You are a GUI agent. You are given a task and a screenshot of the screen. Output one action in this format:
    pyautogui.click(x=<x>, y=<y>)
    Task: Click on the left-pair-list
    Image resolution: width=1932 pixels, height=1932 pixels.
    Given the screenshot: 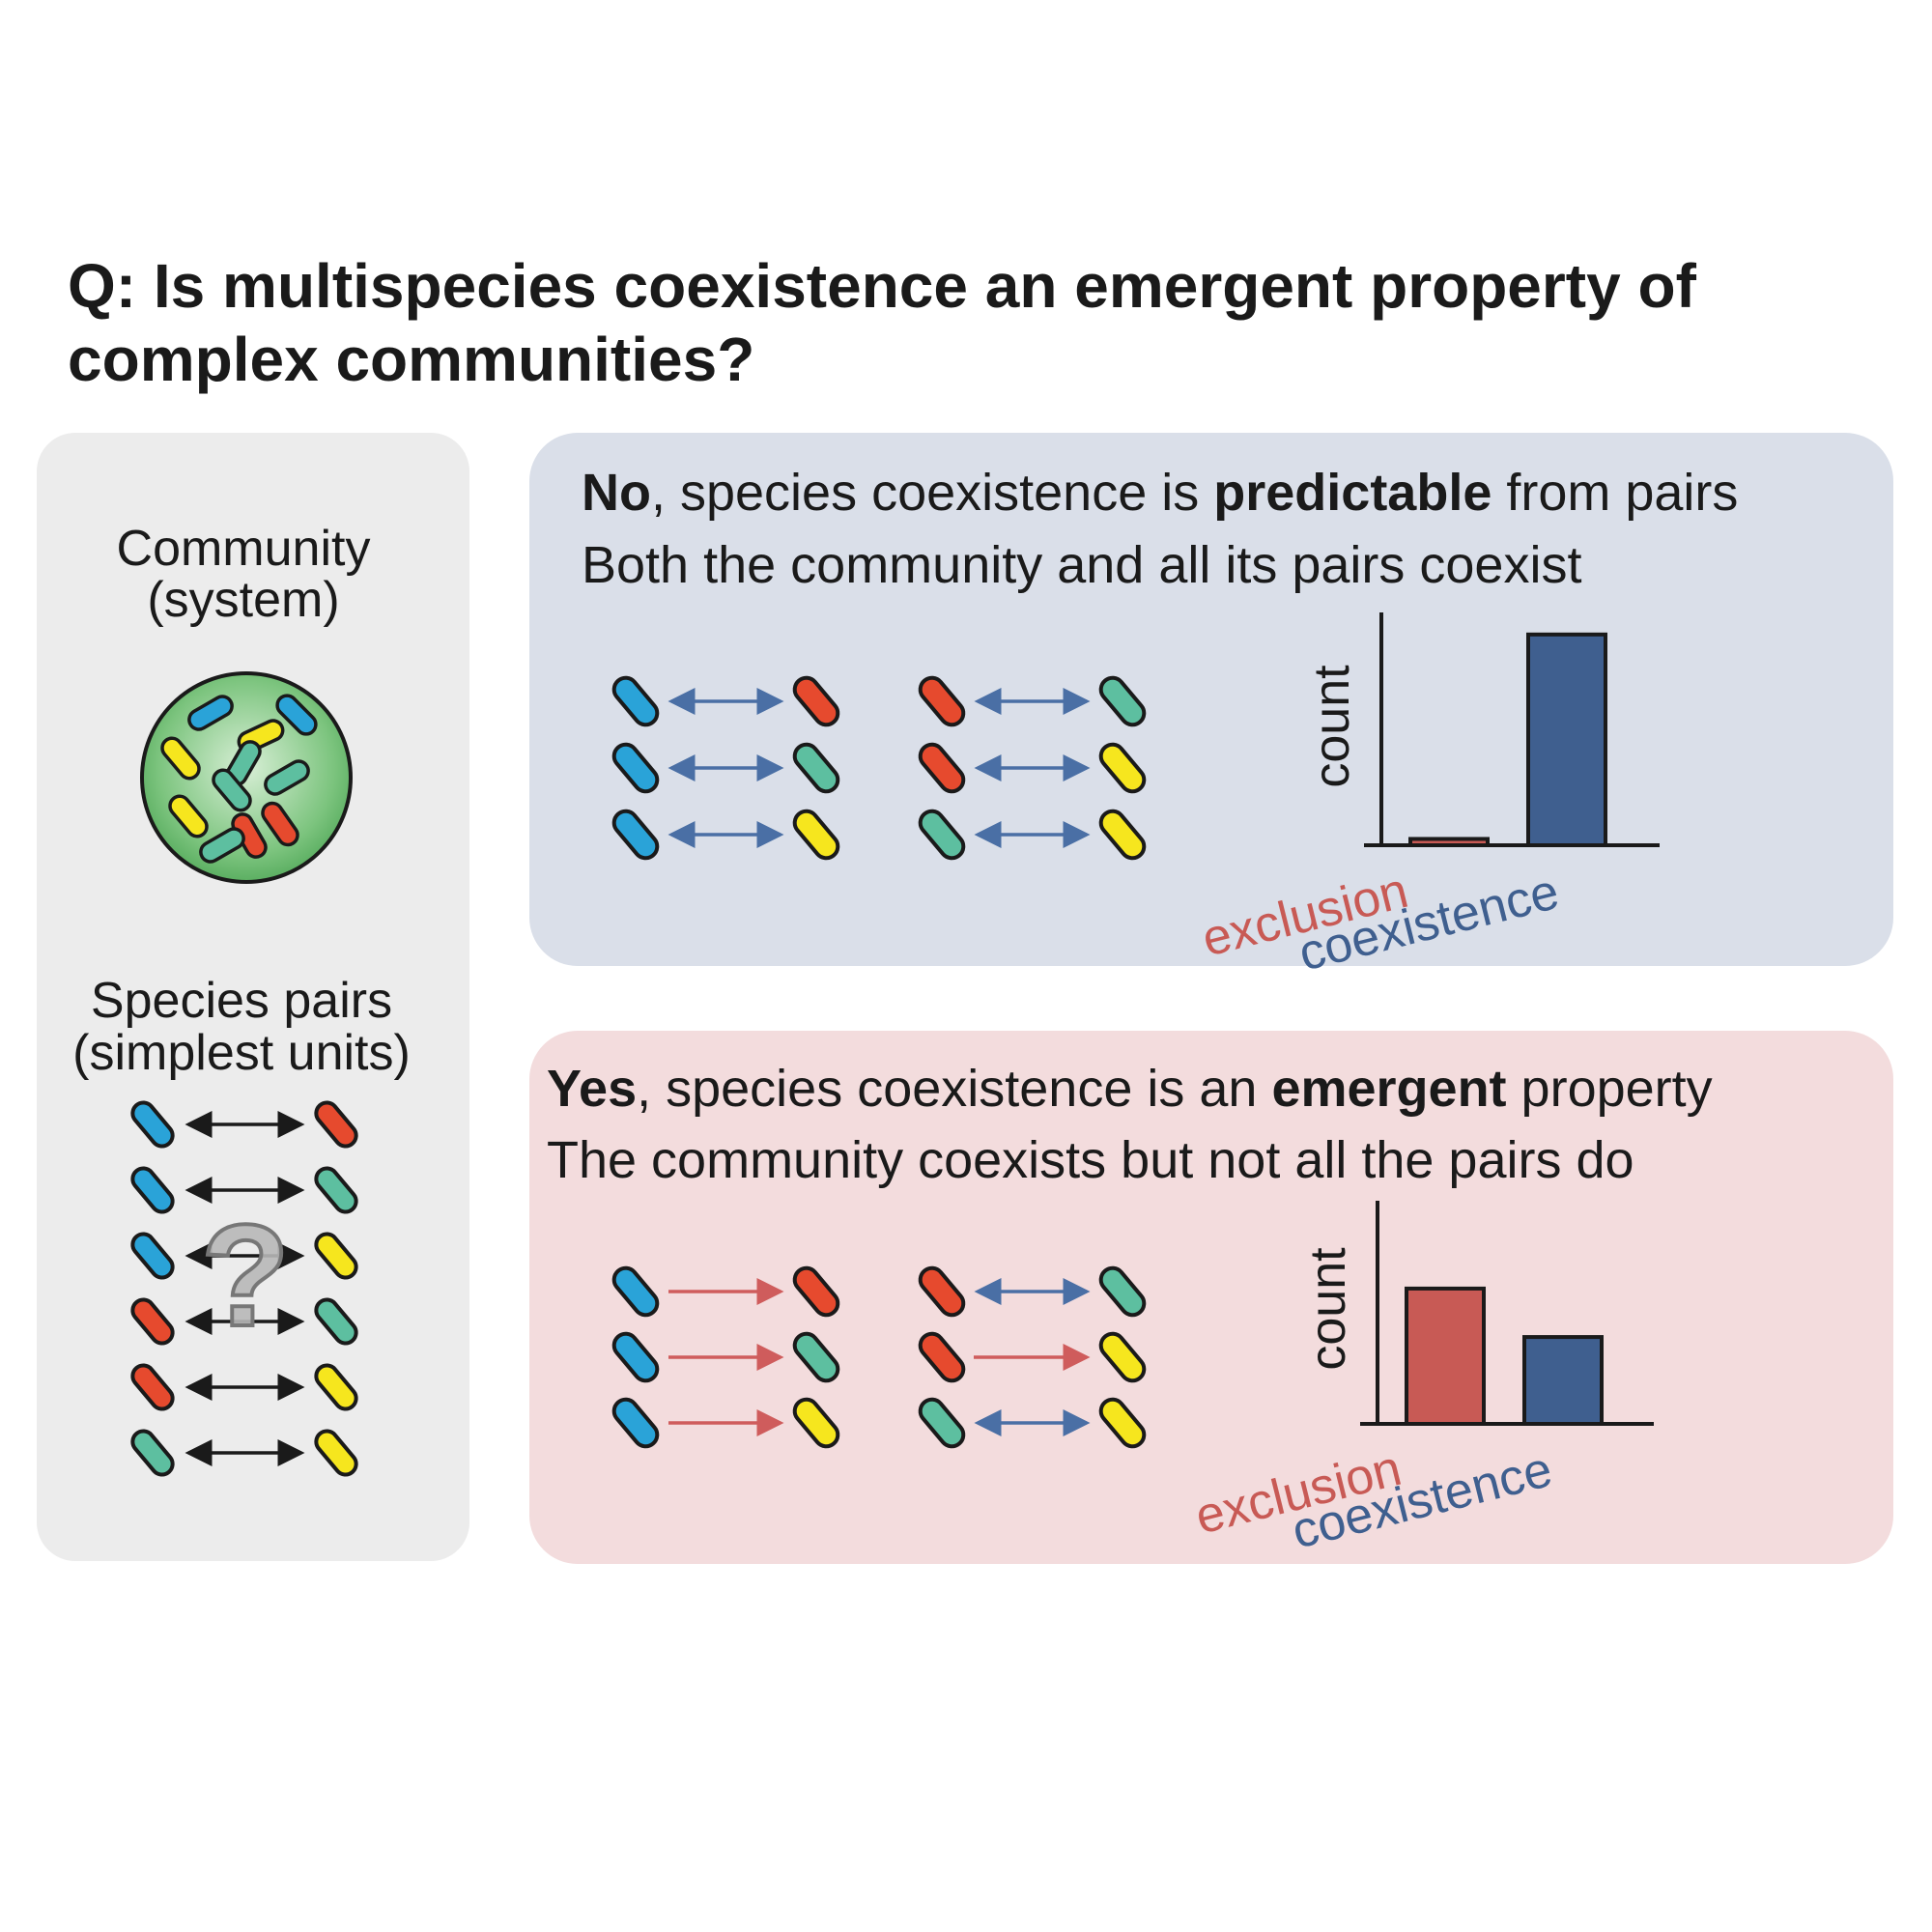 What is the action you would take?
    pyautogui.click(x=244, y=1288)
    